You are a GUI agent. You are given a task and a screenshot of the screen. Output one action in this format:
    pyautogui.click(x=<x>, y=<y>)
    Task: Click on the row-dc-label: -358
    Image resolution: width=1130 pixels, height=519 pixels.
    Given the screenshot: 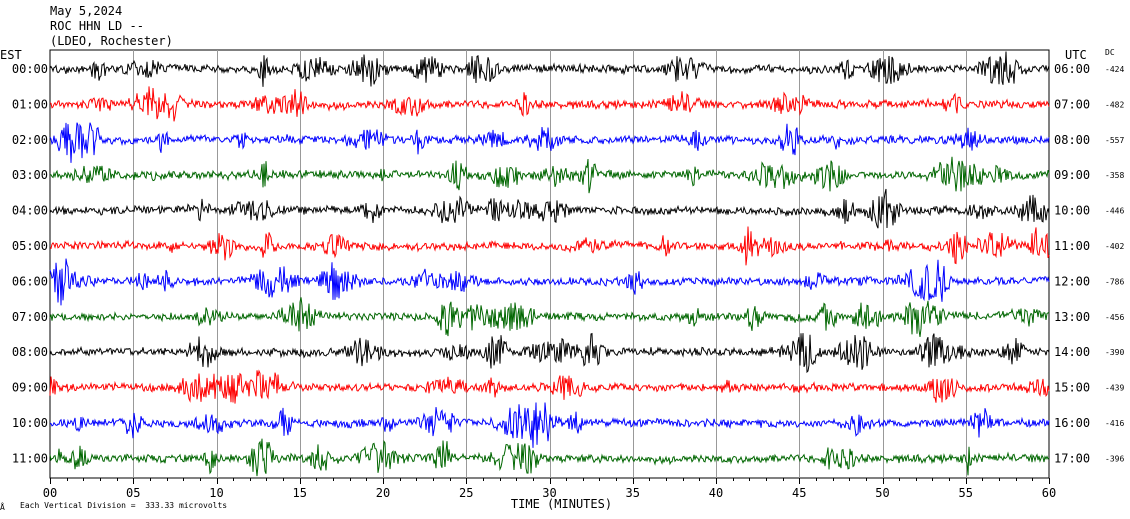 What is the action you would take?
    pyautogui.click(x=1114, y=175)
    